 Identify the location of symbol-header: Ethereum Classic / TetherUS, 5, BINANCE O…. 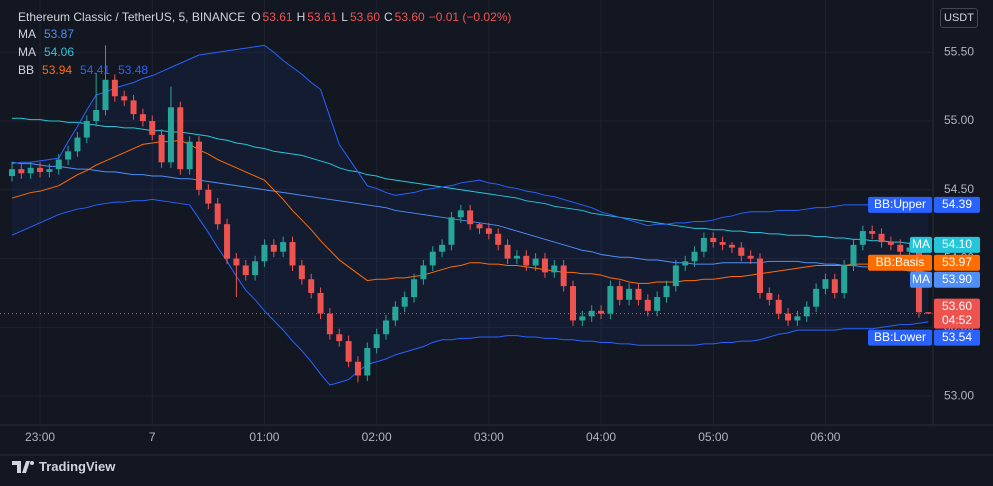
(265, 17).